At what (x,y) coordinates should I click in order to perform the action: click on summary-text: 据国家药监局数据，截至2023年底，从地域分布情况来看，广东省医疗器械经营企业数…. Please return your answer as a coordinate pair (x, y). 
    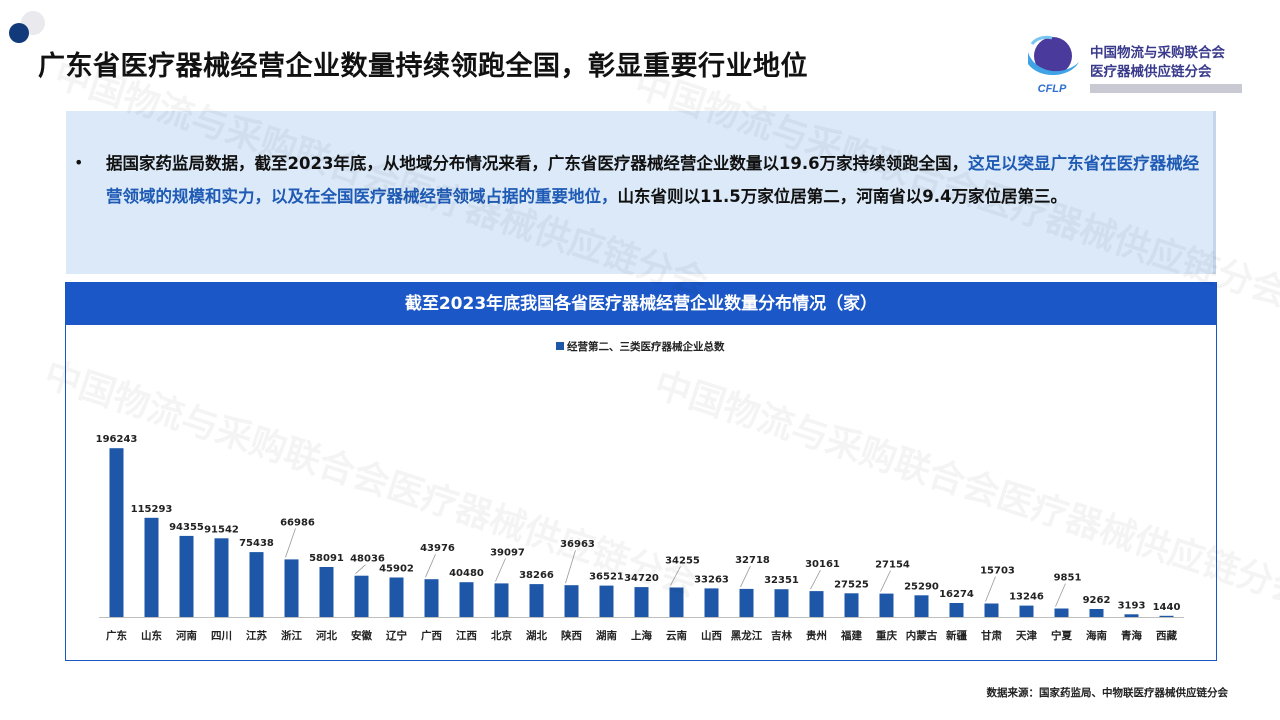
    Looking at the image, I should click on (655, 180).